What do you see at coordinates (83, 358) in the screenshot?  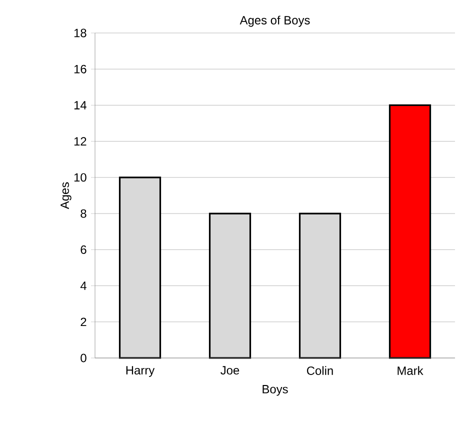 I see `y-tick-label: 0` at bounding box center [83, 358].